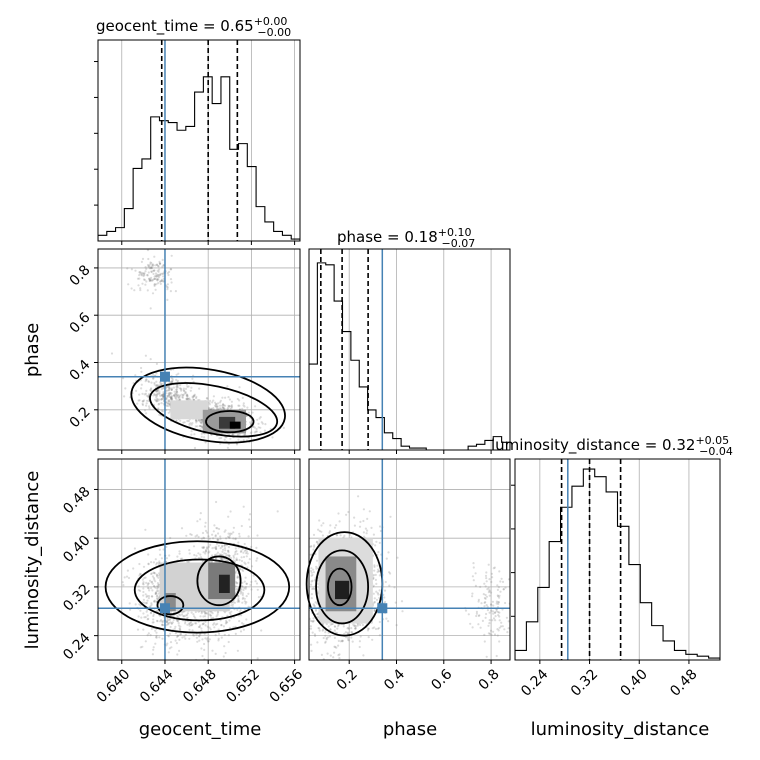 Image resolution: width=760 pixels, height=760 pixels. I want to click on ylabel-phase: phase, so click(32, 350).